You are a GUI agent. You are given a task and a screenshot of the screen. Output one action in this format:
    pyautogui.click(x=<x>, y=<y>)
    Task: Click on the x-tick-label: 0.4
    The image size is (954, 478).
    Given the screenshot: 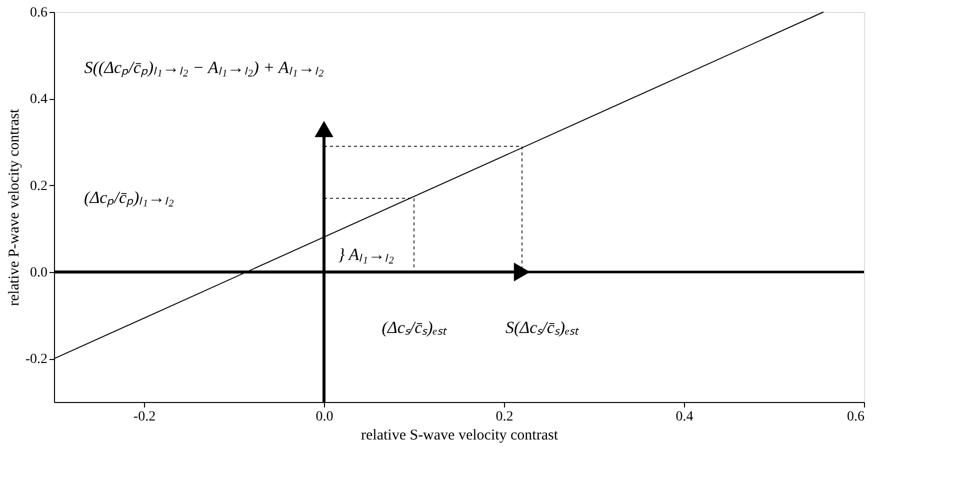 What is the action you would take?
    pyautogui.click(x=685, y=417)
    